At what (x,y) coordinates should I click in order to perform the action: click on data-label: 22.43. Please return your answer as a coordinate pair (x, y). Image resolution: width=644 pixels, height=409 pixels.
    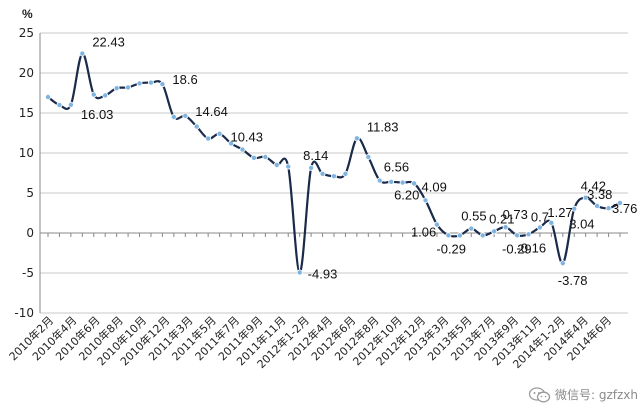
    Looking at the image, I should click on (108, 42).